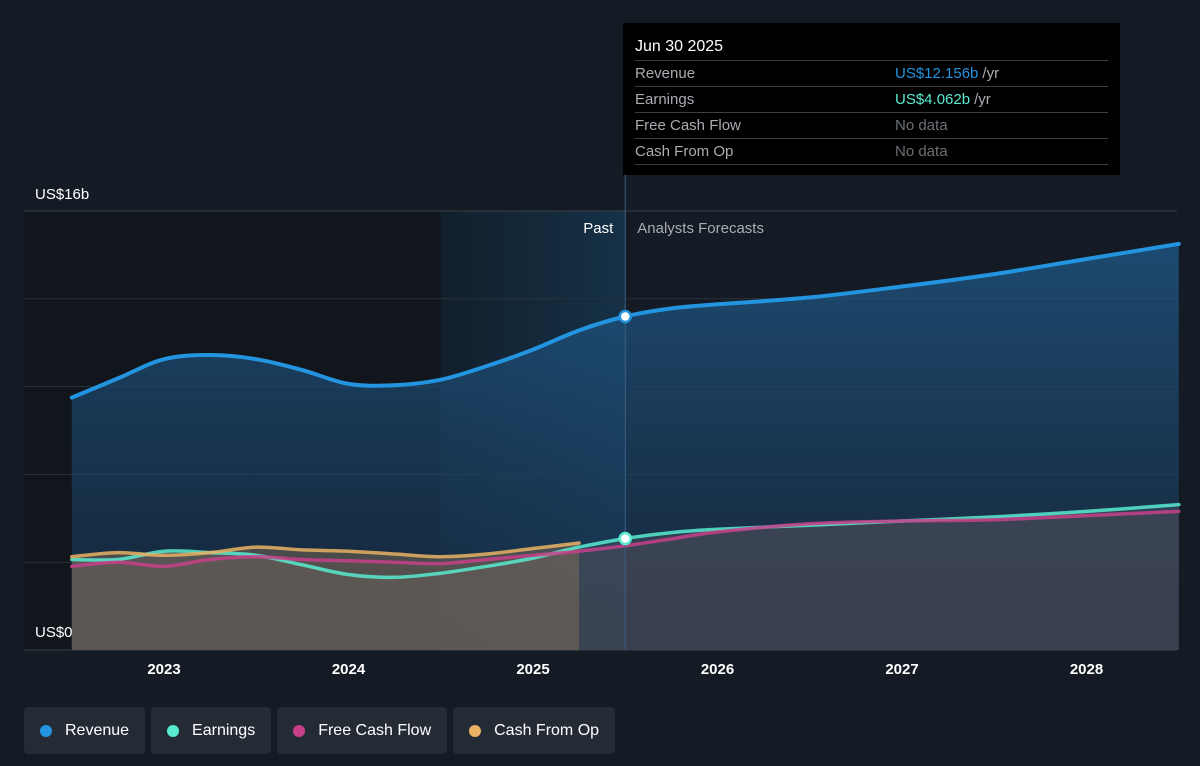  I want to click on legend-label: Free Cash Flow, so click(375, 730).